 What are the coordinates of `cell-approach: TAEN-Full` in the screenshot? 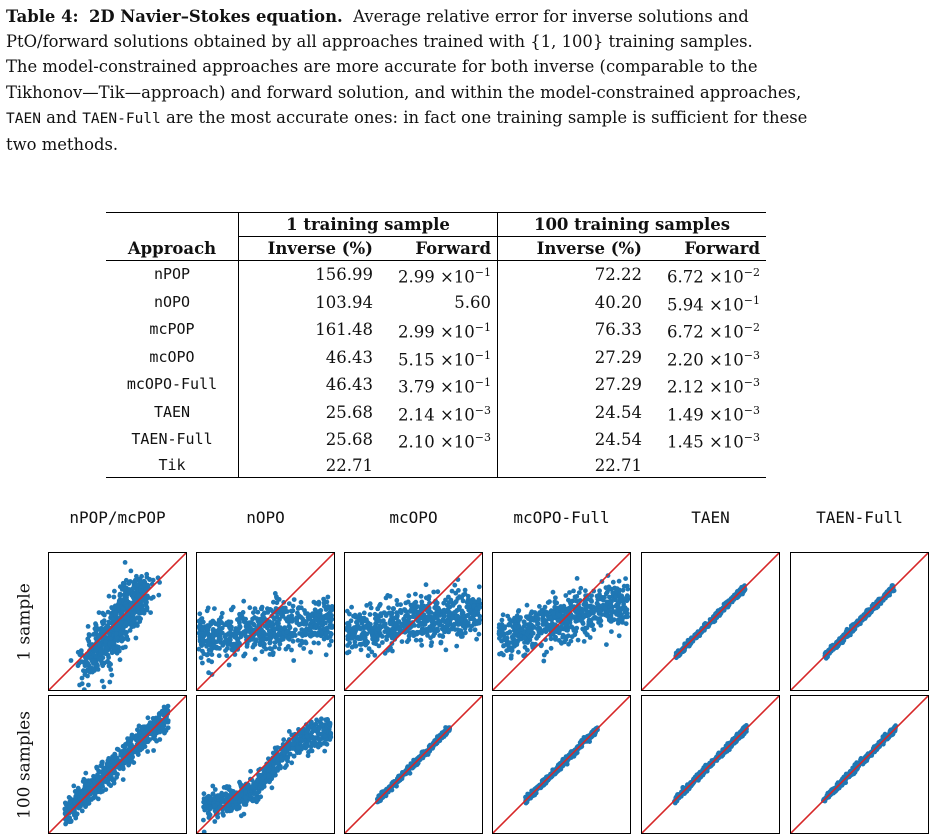 It's located at (172, 440).